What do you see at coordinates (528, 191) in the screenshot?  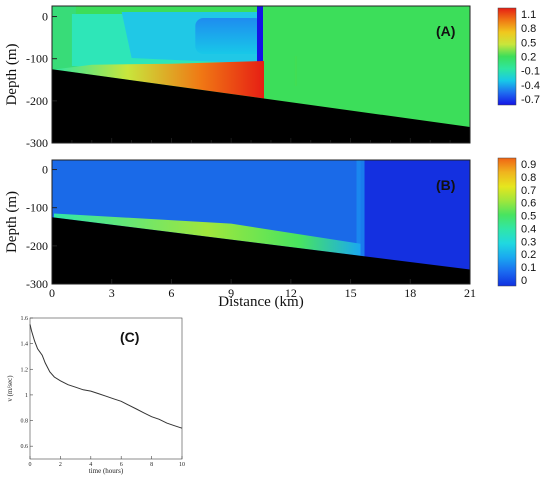 I see `colorbar-tick-label: 0.7` at bounding box center [528, 191].